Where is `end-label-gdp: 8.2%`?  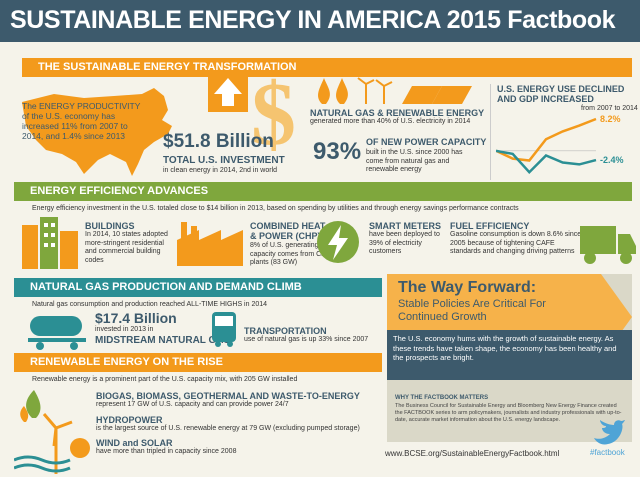
end-label-gdp: 8.2% is located at coordinates (610, 119).